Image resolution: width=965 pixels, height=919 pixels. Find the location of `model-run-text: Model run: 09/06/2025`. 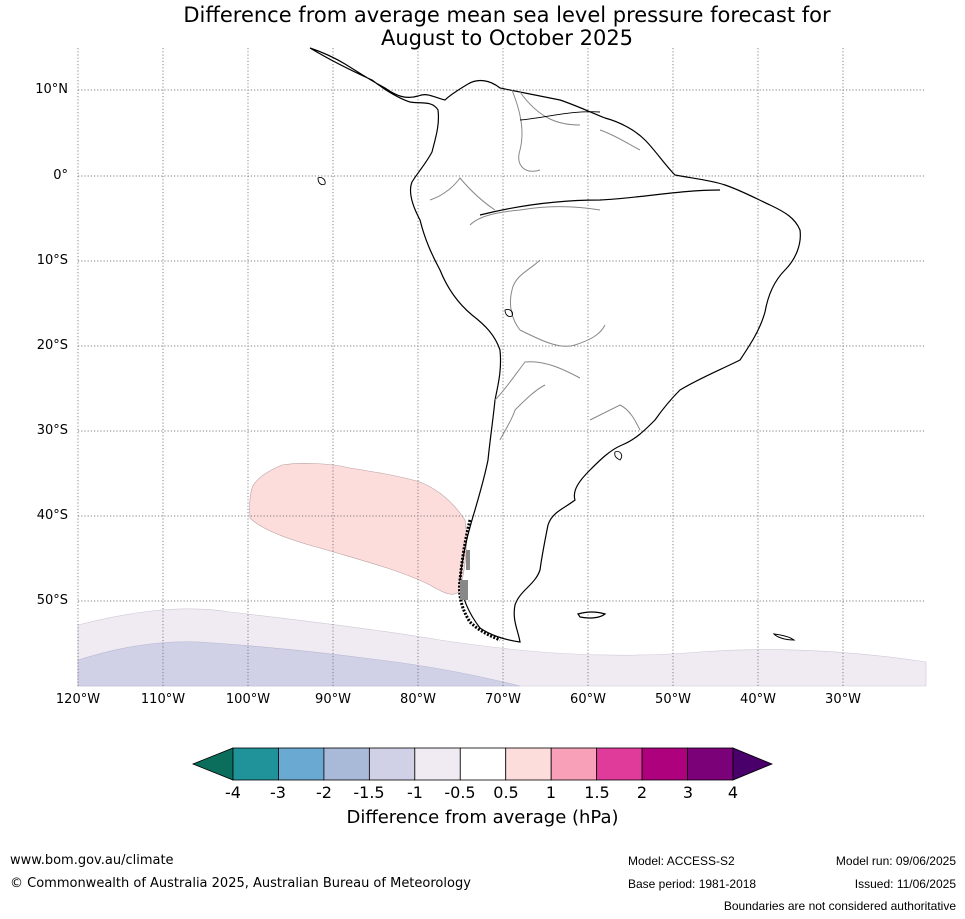

model-run-text: Model run: 09/06/2025 is located at coordinates (895, 861).